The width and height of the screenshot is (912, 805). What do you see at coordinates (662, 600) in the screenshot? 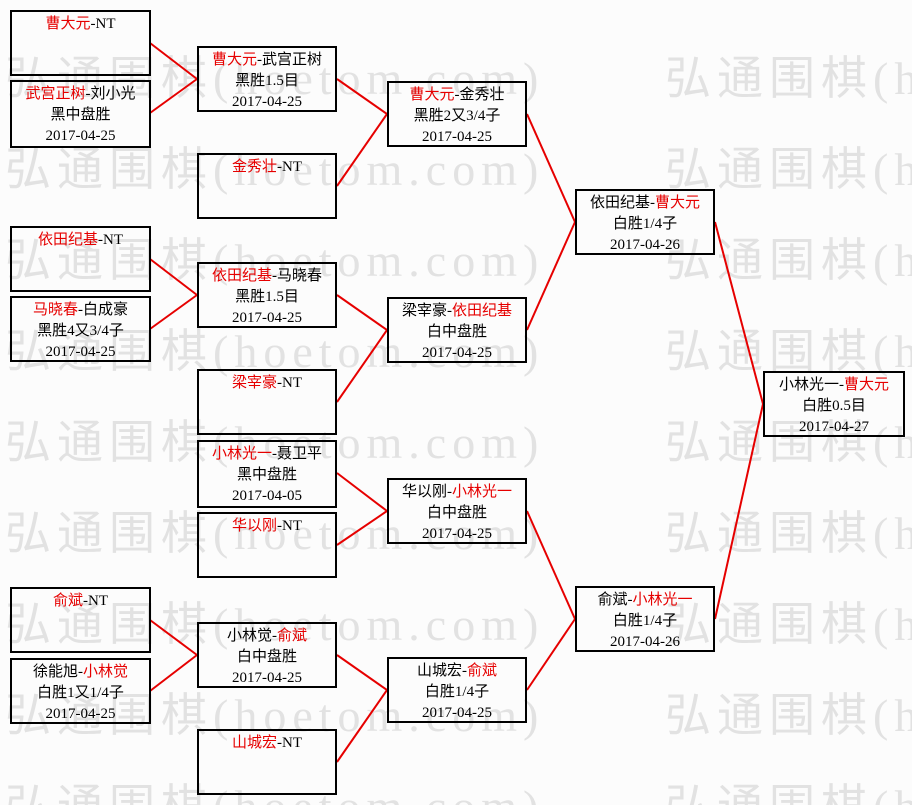
I see `player2-name: 小林光一` at bounding box center [662, 600].